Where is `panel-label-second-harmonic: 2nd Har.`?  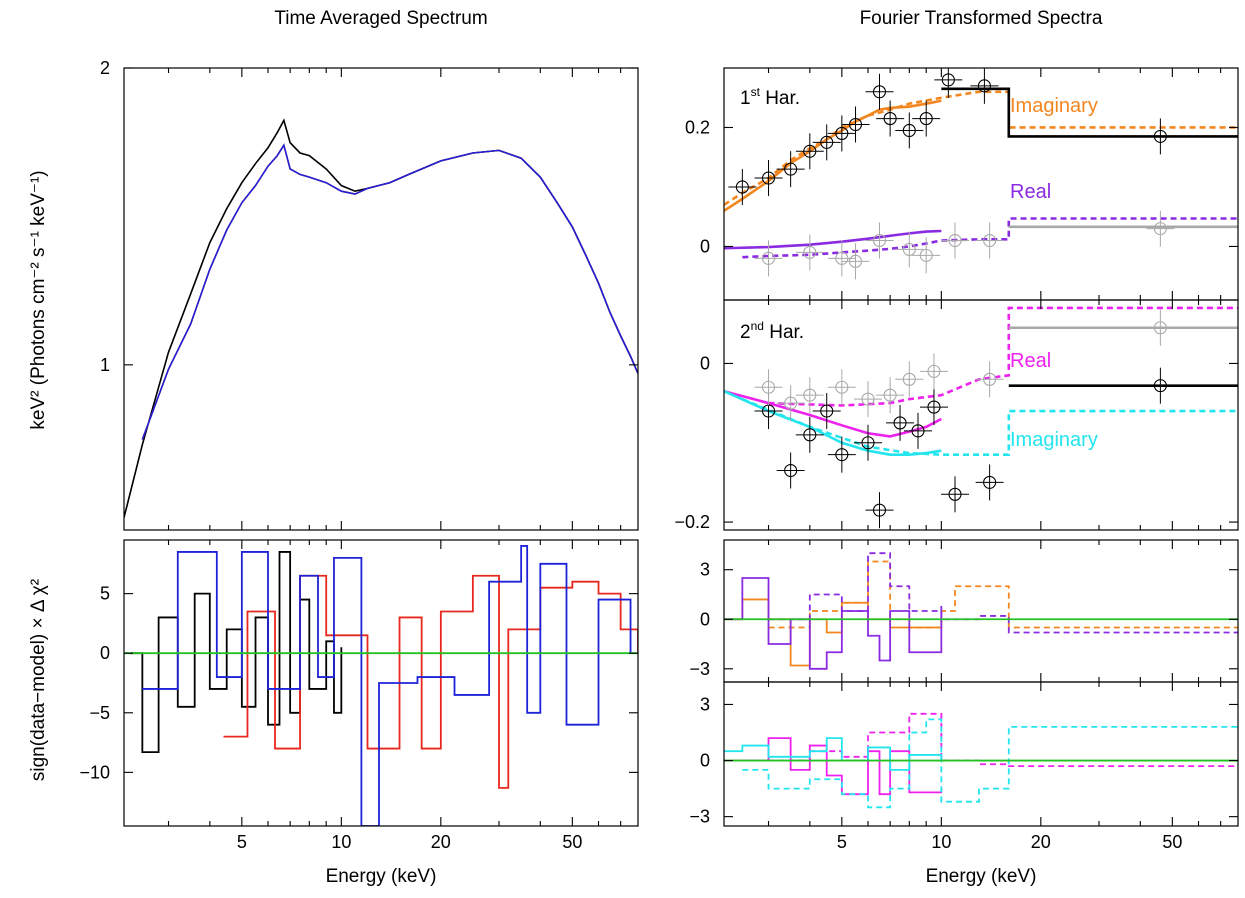 panel-label-second-harmonic: 2nd Har. is located at coordinates (772, 331).